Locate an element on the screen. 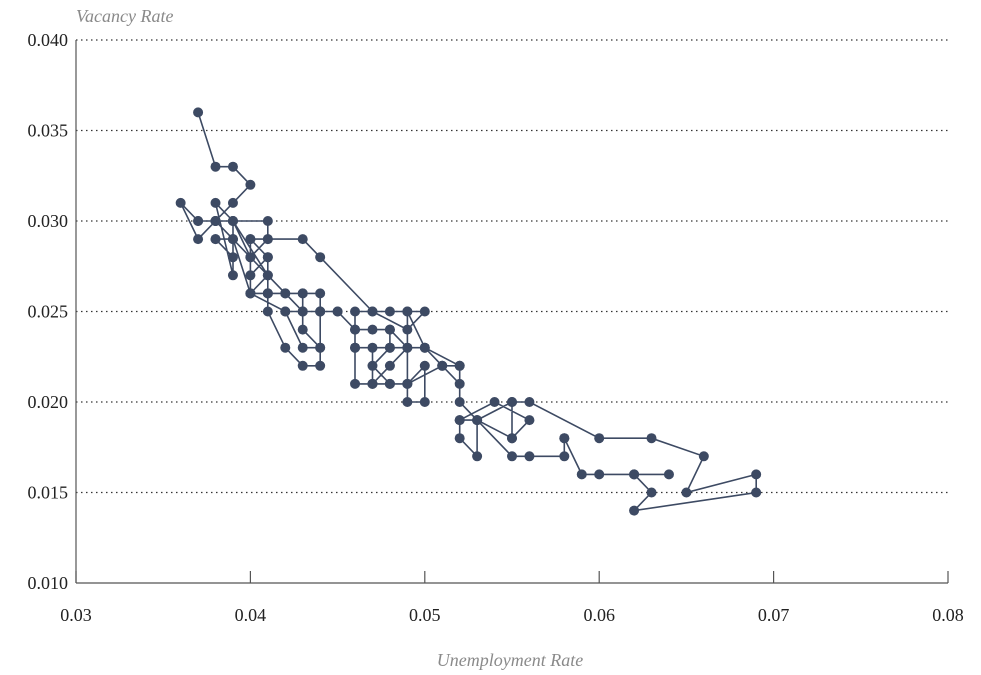  x-tick-label: 0.07 is located at coordinates (774, 615).